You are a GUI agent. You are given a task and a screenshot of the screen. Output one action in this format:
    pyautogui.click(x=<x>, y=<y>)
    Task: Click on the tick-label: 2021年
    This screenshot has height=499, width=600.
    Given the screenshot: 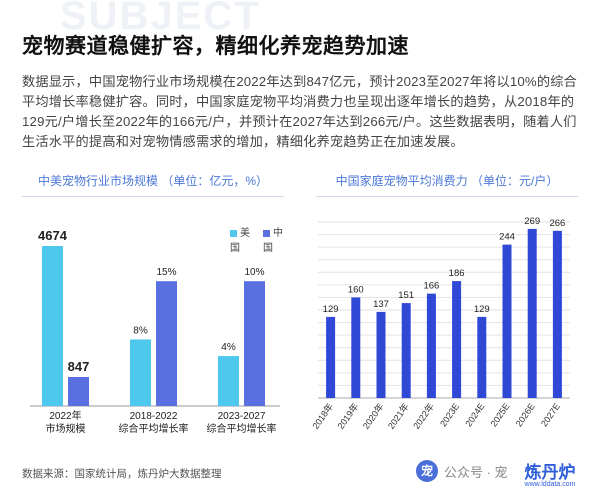 What is the action you would take?
    pyautogui.click(x=398, y=416)
    